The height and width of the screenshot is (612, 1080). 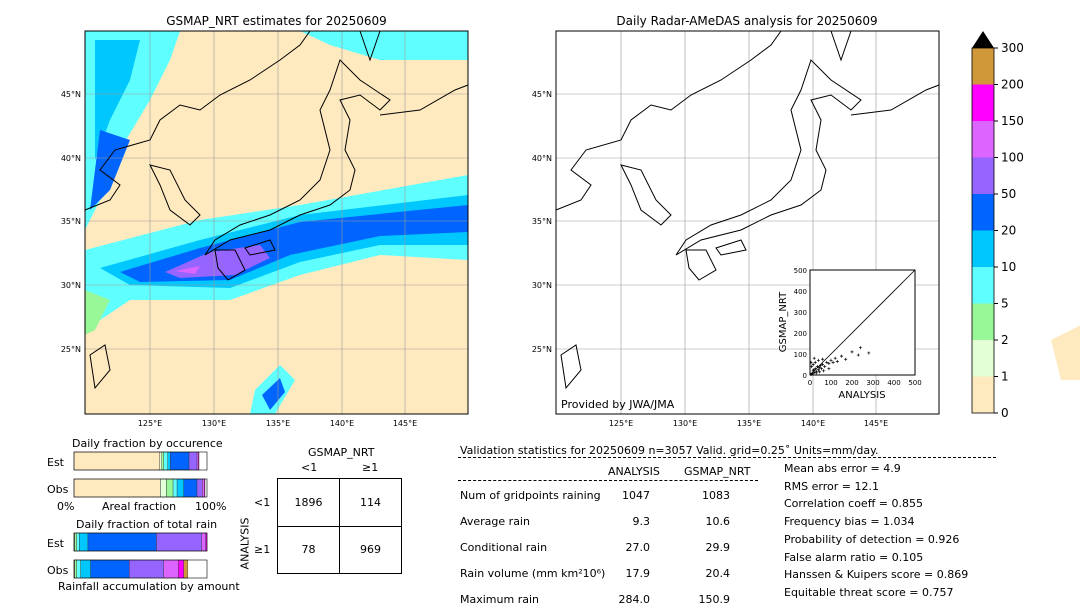 I want to click on stat-label: Maximum rain, so click(x=499, y=599).